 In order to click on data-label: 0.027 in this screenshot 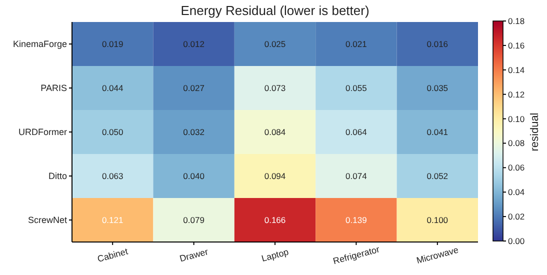, I will do `click(194, 87)`.